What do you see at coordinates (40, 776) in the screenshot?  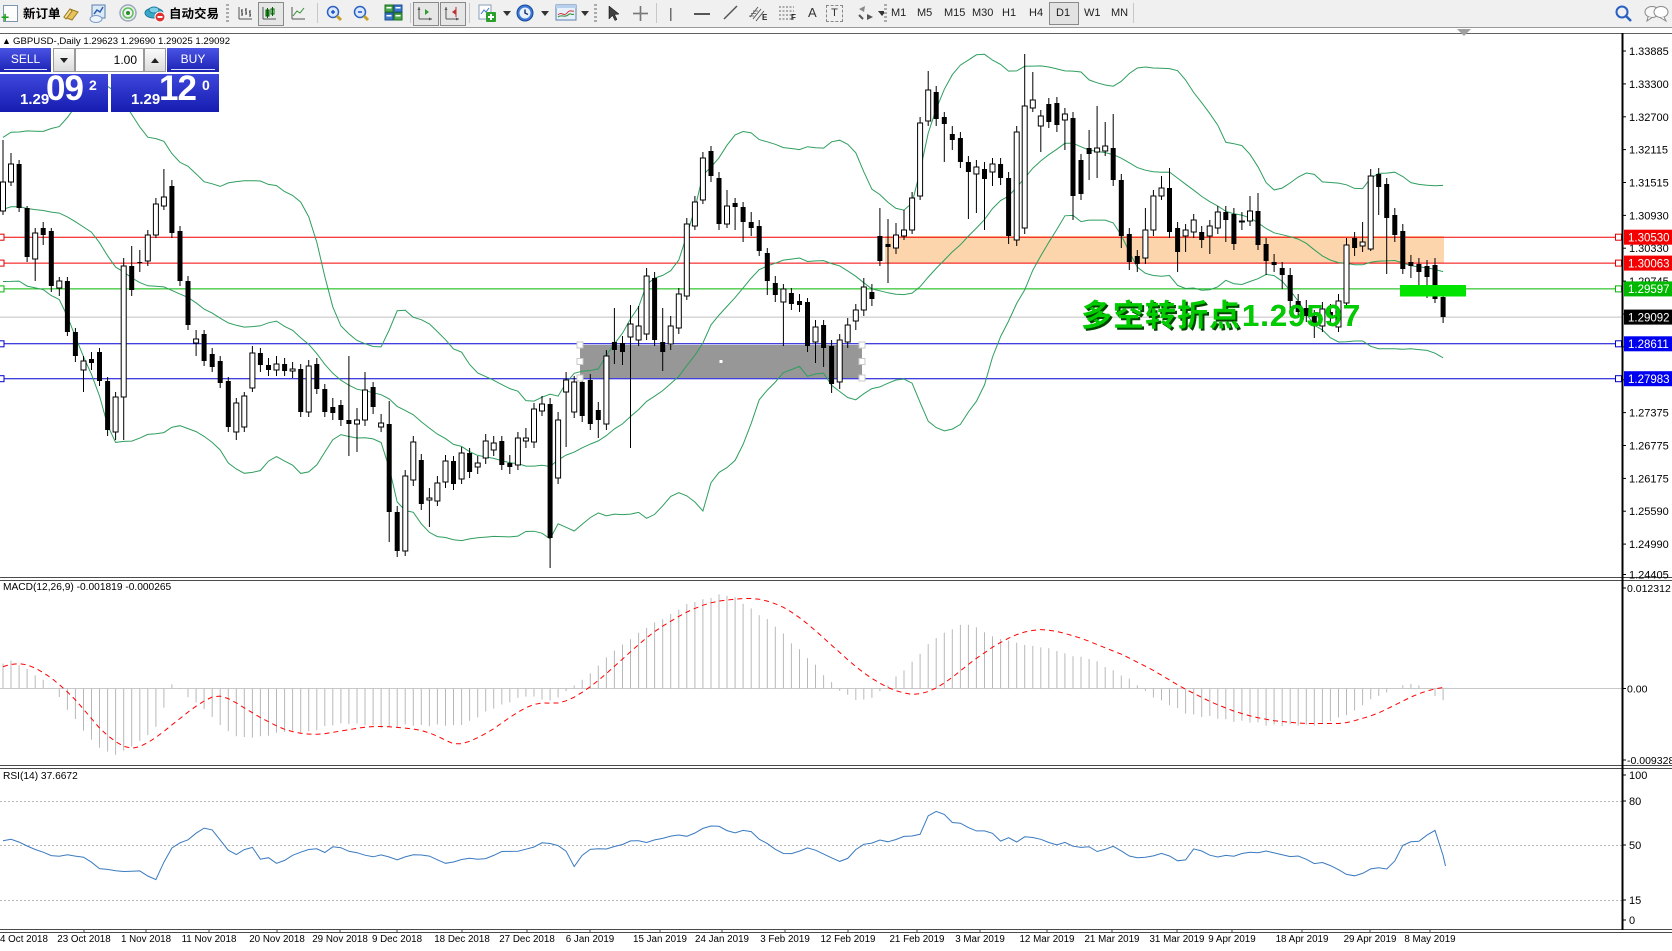 I see `svg-text: RSI(14) 37.6672` at bounding box center [40, 776].